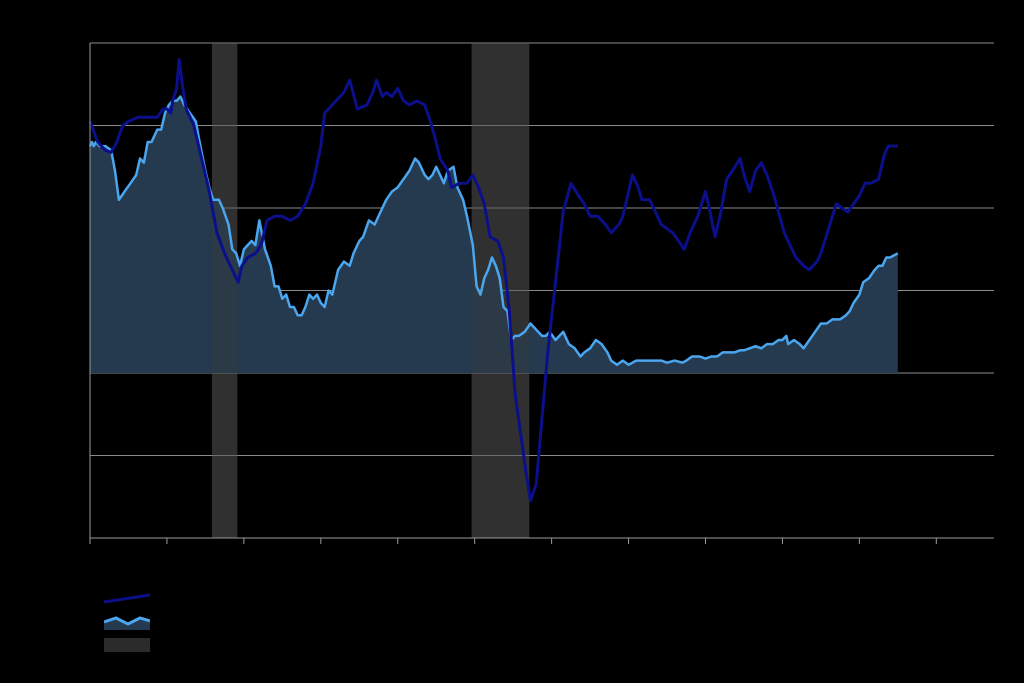 Image resolution: width=1024 pixels, height=683 pixels. I want to click on legend-swatch-gdp, so click(127, 599).